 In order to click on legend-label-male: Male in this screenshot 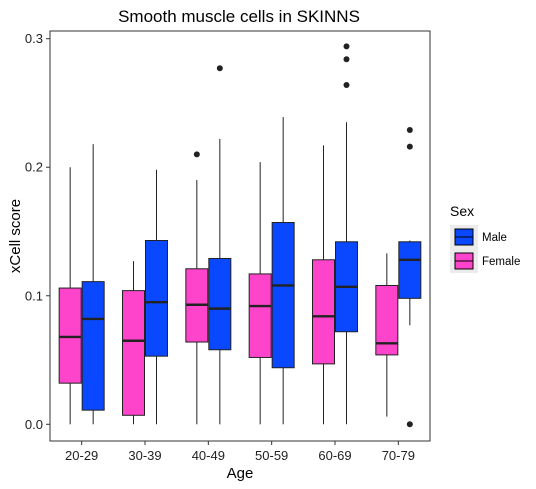, I will do `click(494, 238)`.